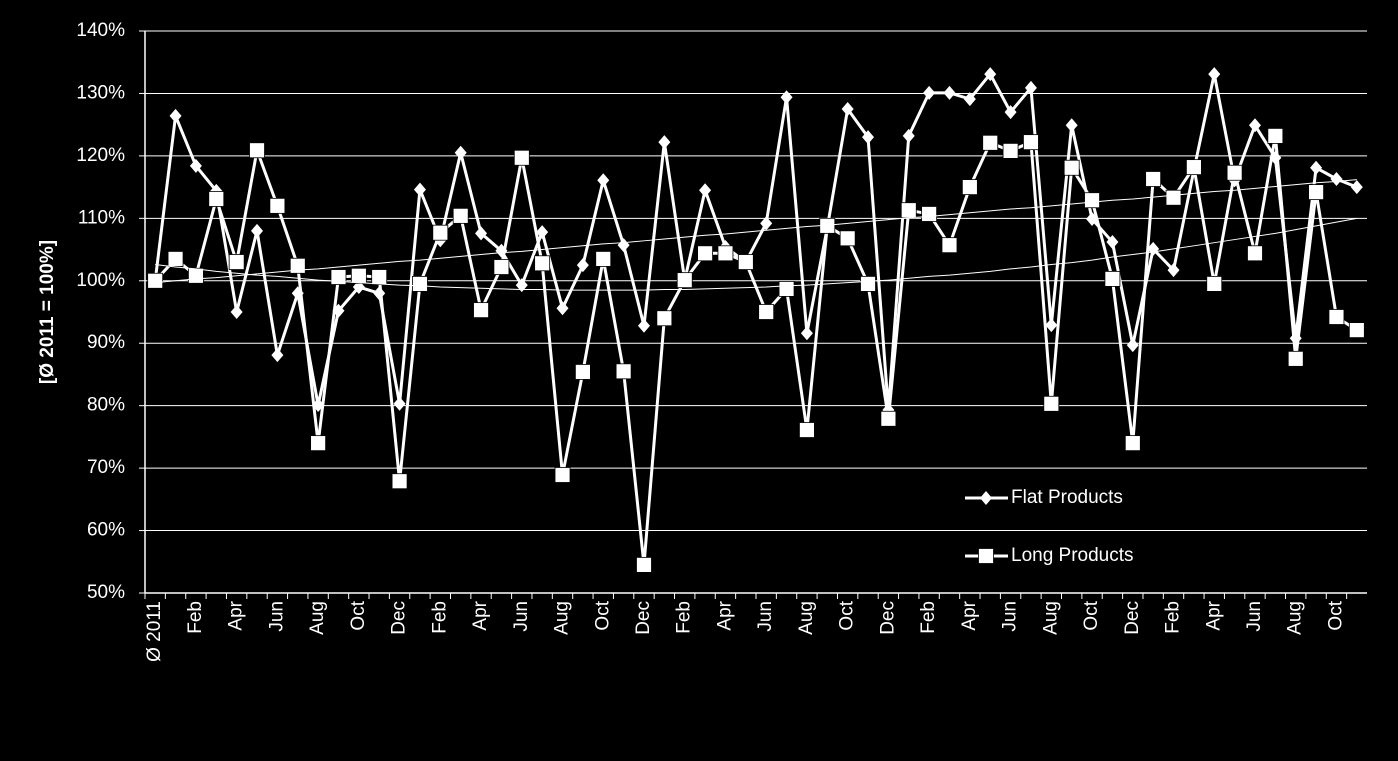 The width and height of the screenshot is (1398, 761). I want to click on trend-line, so click(756, 231).